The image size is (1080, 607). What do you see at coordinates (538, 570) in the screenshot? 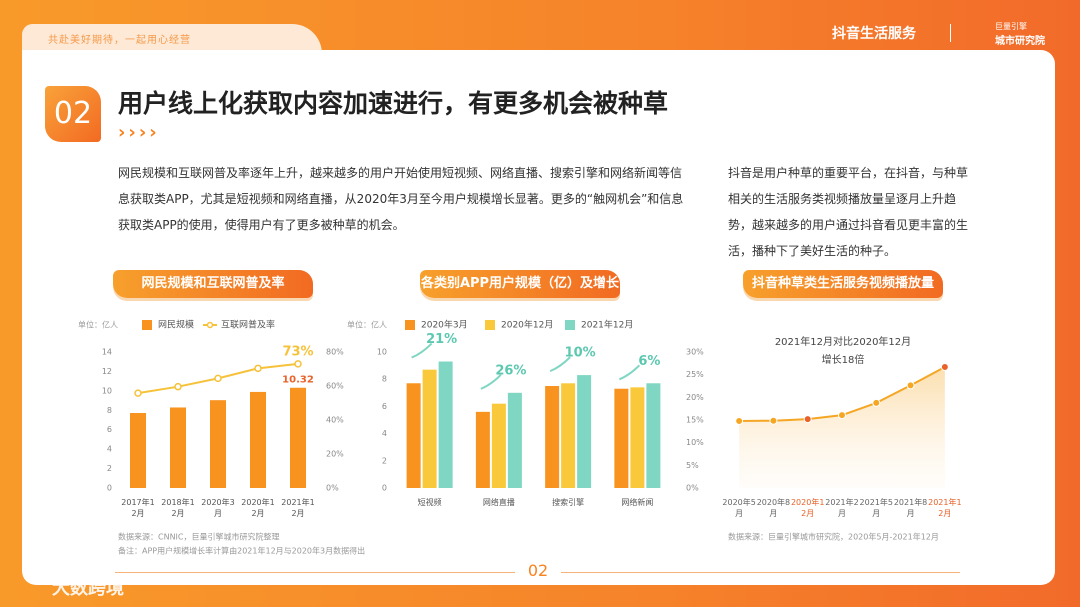
I see `page-number: 02` at bounding box center [538, 570].